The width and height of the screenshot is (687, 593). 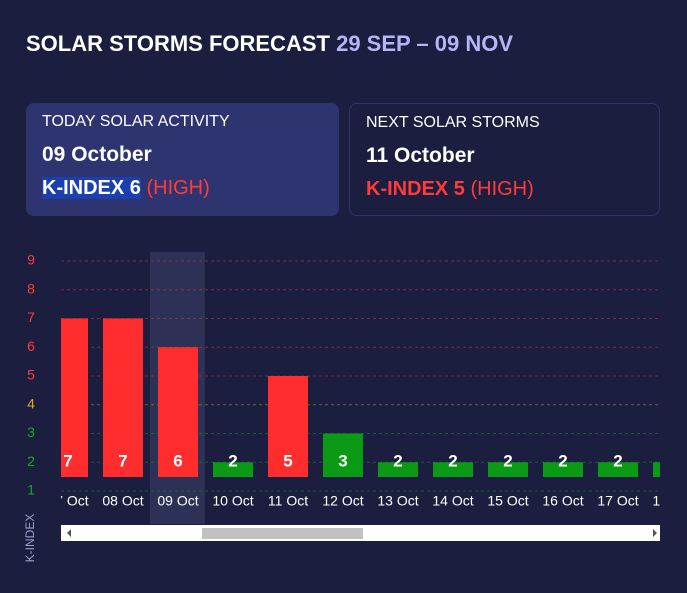 What do you see at coordinates (31, 432) in the screenshot?
I see `y-tick-label: 3` at bounding box center [31, 432].